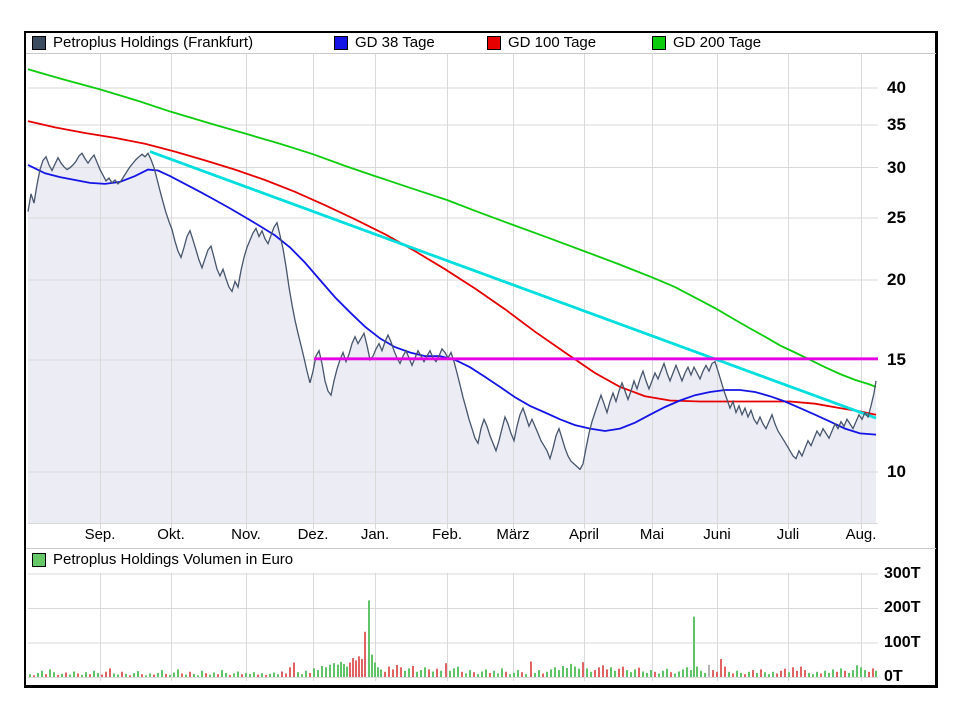  Describe the element at coordinates (896, 217) in the screenshot. I see `y-axis-label: 25` at that location.